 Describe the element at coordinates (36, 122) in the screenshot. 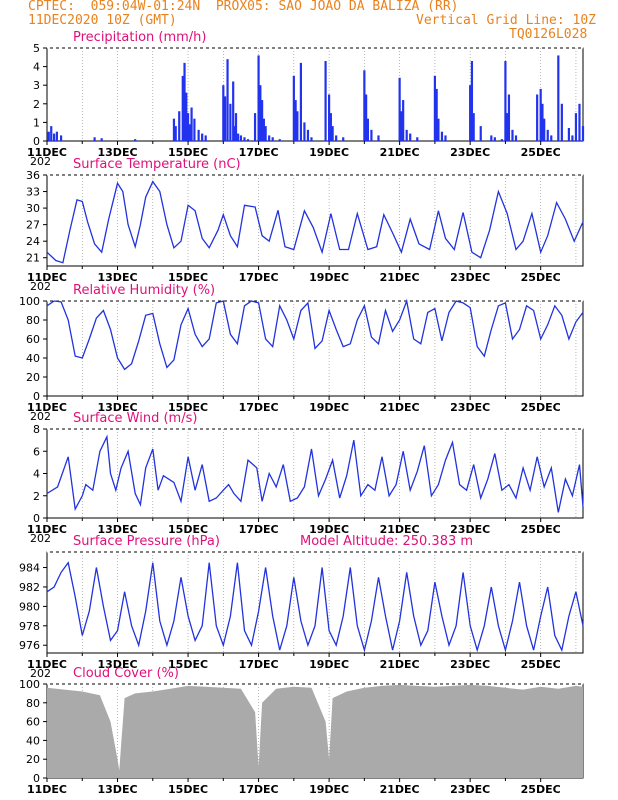

I see `y-tick-label: 1` at that location.